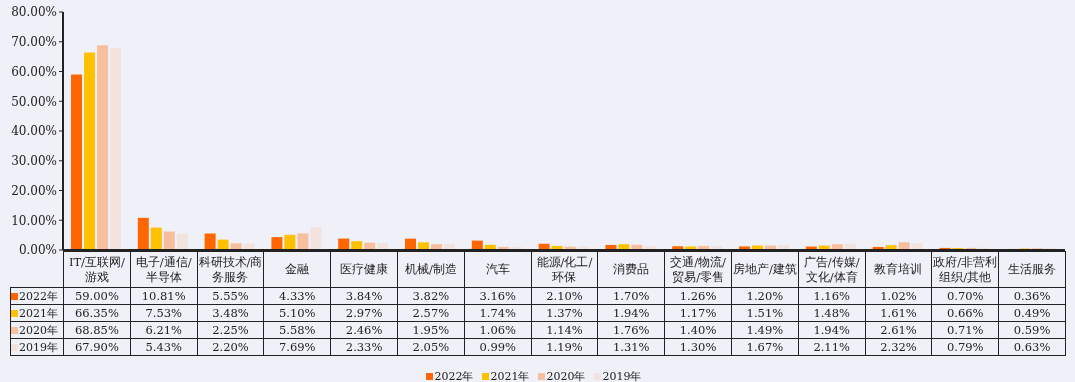  Describe the element at coordinates (498, 269) in the screenshot. I see `x-tick-label: 汽车` at that location.